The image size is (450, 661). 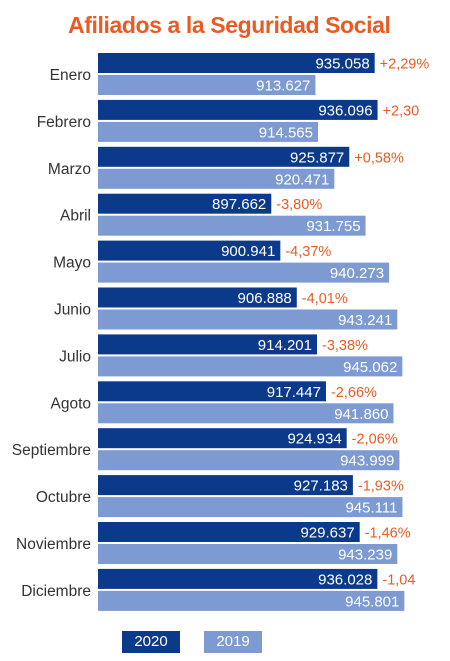 I want to click on bar-2019-septiembre, so click(x=249, y=460).